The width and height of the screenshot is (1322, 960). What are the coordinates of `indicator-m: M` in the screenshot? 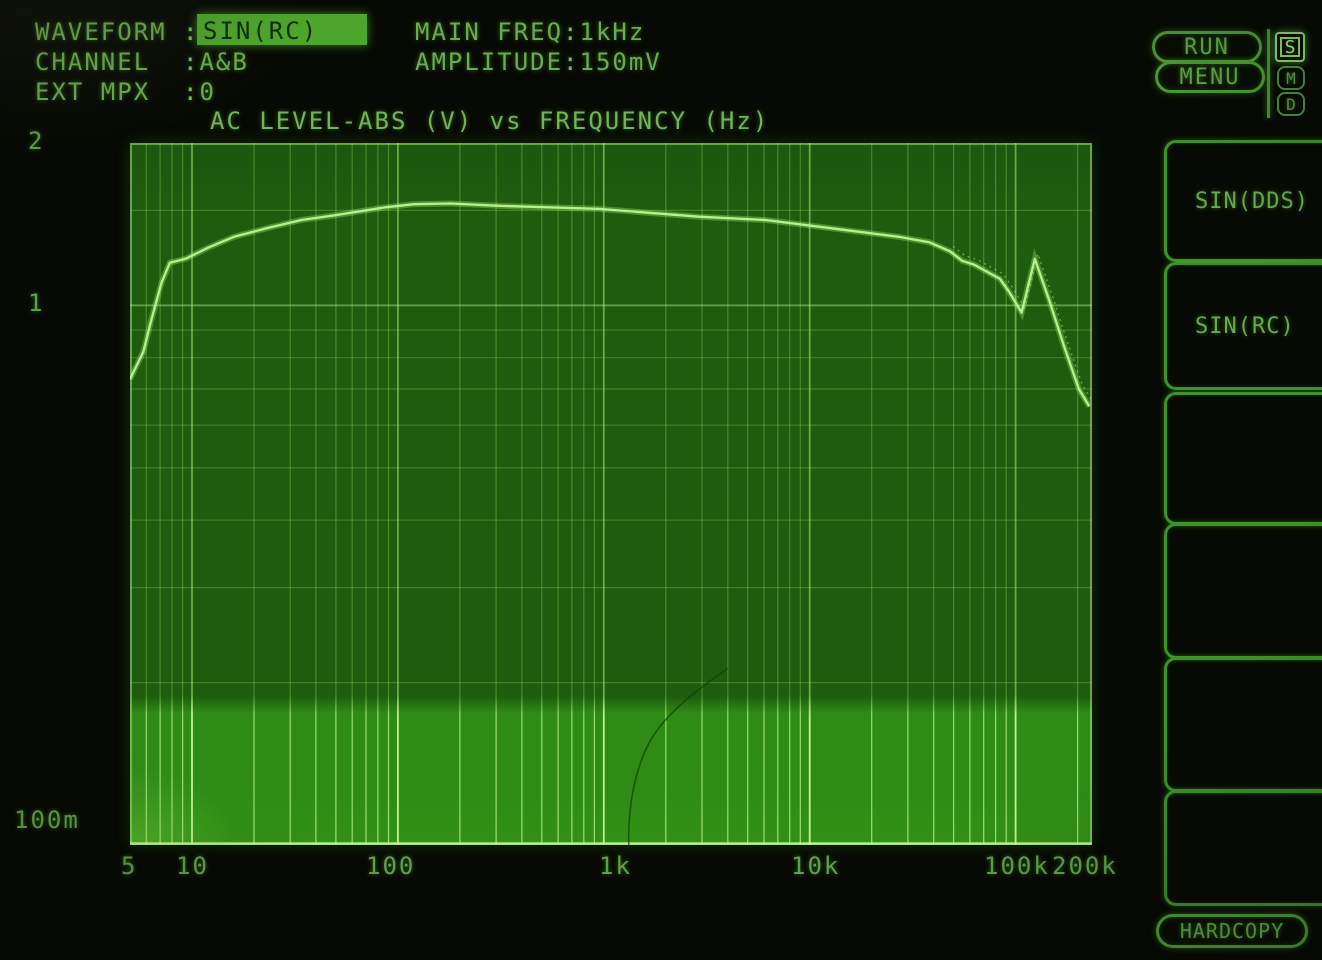 It's located at (1291, 78).